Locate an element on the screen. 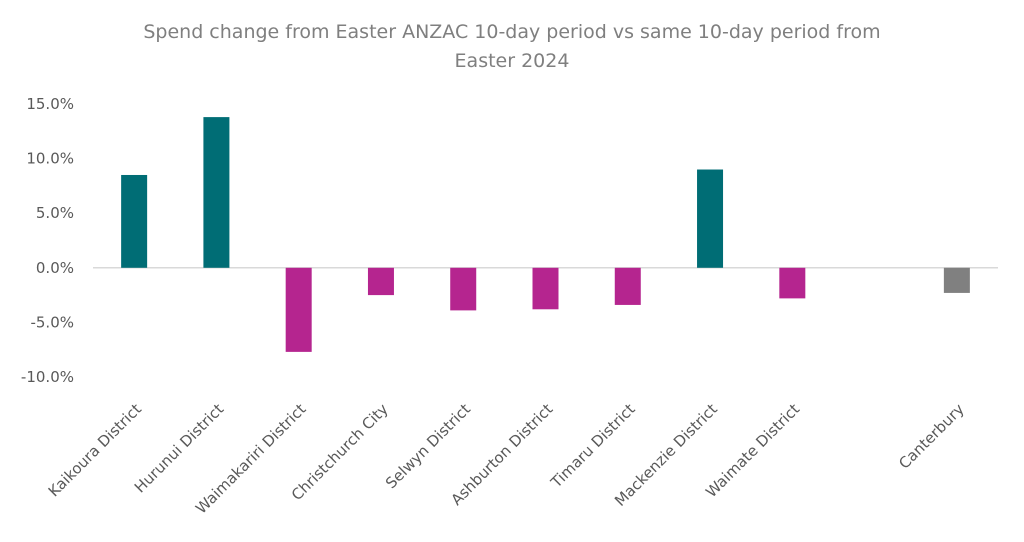  x-category-label: Selwyn District is located at coordinates (428, 446).